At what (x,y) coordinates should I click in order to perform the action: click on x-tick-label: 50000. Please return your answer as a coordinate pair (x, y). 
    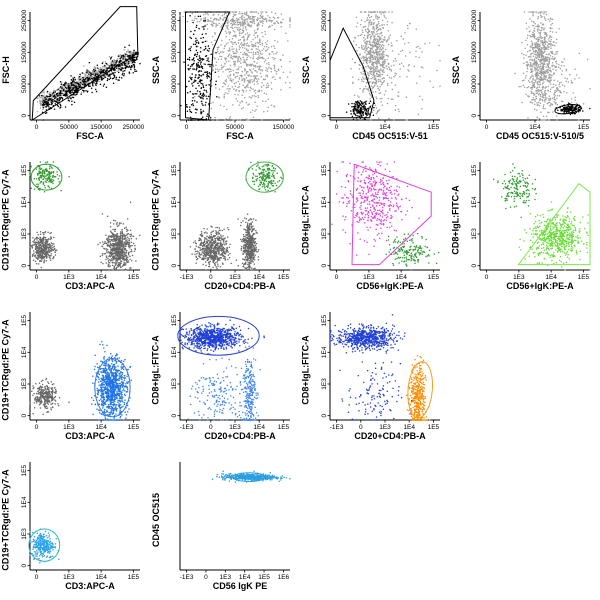
    Looking at the image, I should click on (69, 127).